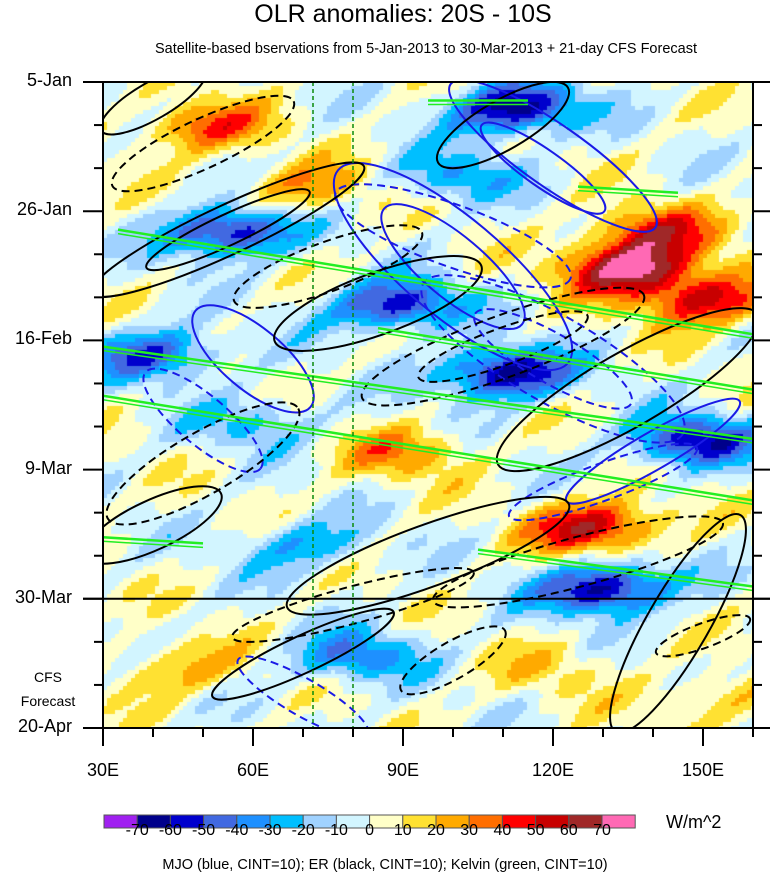  Describe the element at coordinates (370, 830) in the screenshot. I see `colorbar-label: 0` at that location.